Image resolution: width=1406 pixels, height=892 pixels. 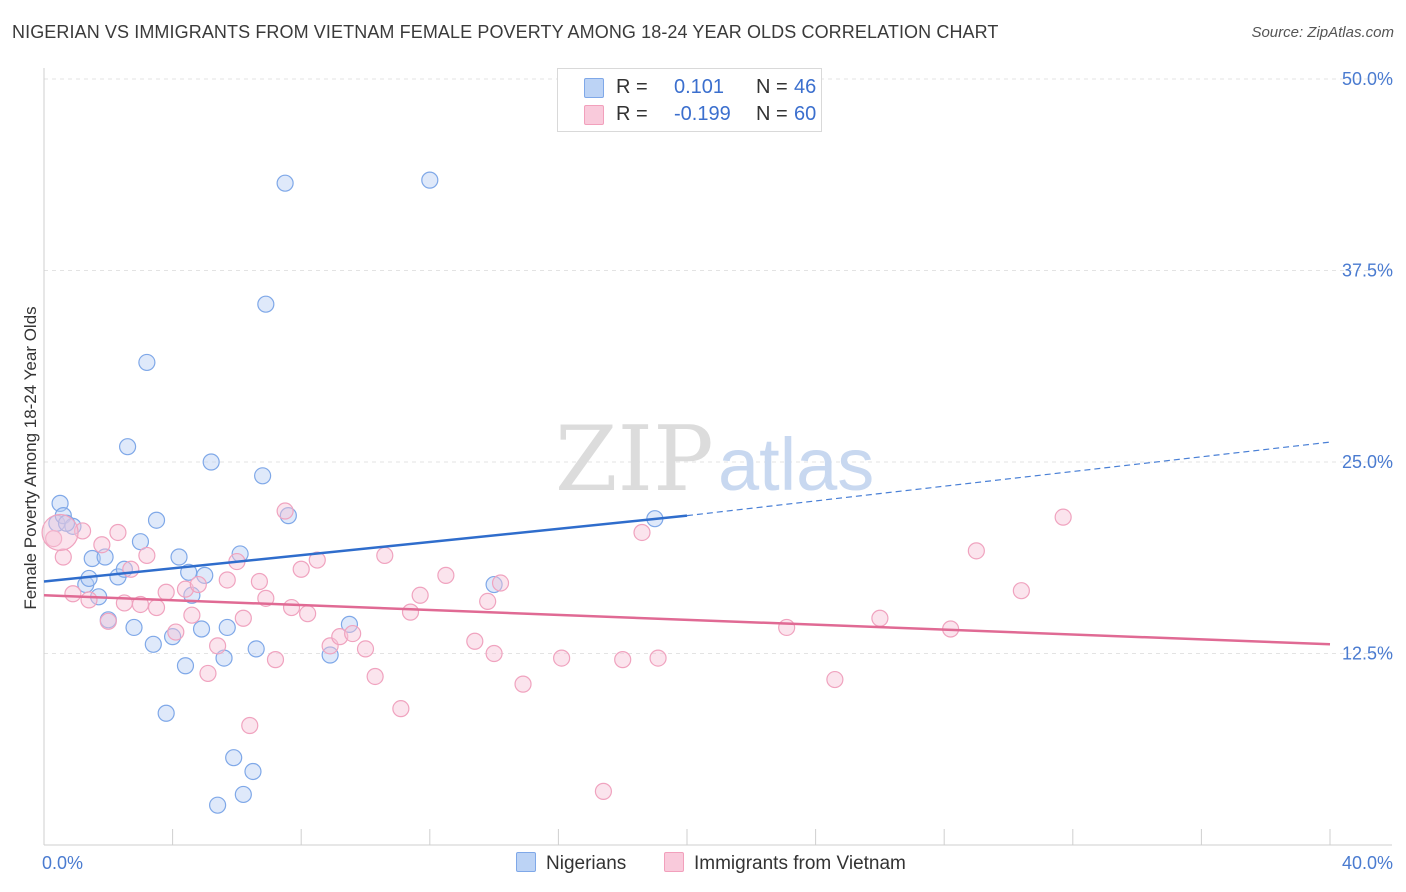 What do you see at coordinates (1322, 32) in the screenshot?
I see `source-label: Source: ZipAtlas.com` at bounding box center [1322, 32].